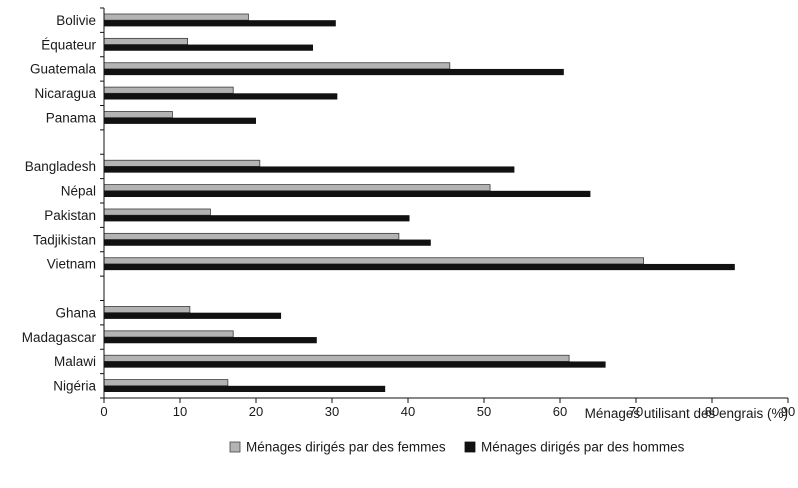 This screenshot has width=798, height=488. What do you see at coordinates (59, 337) in the screenshot?
I see `category-label-madagascar: Madagascar` at bounding box center [59, 337].